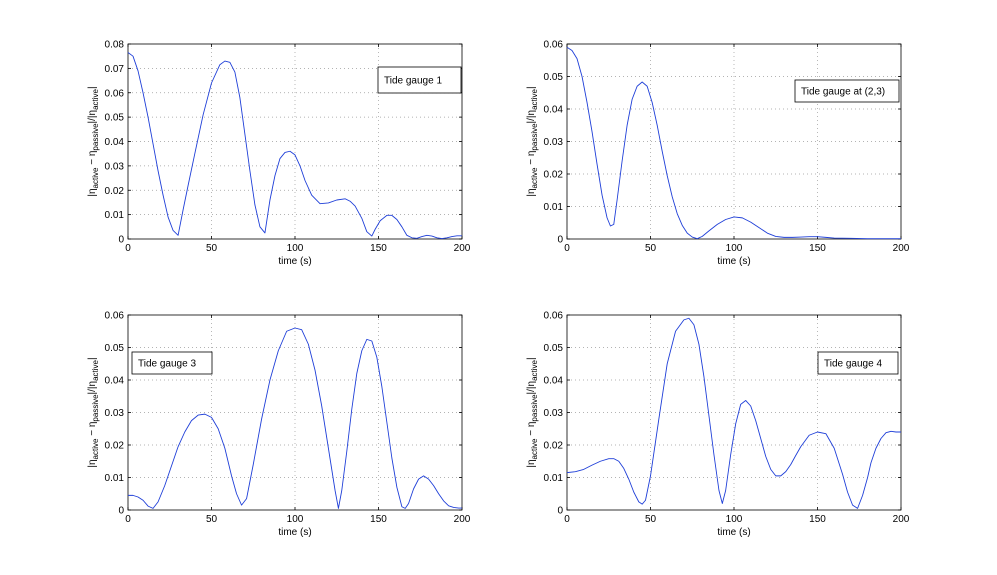 This screenshot has width=997, height=575. What do you see at coordinates (167, 364) in the screenshot?
I see `legend-label: Tide gauge 3` at bounding box center [167, 364].